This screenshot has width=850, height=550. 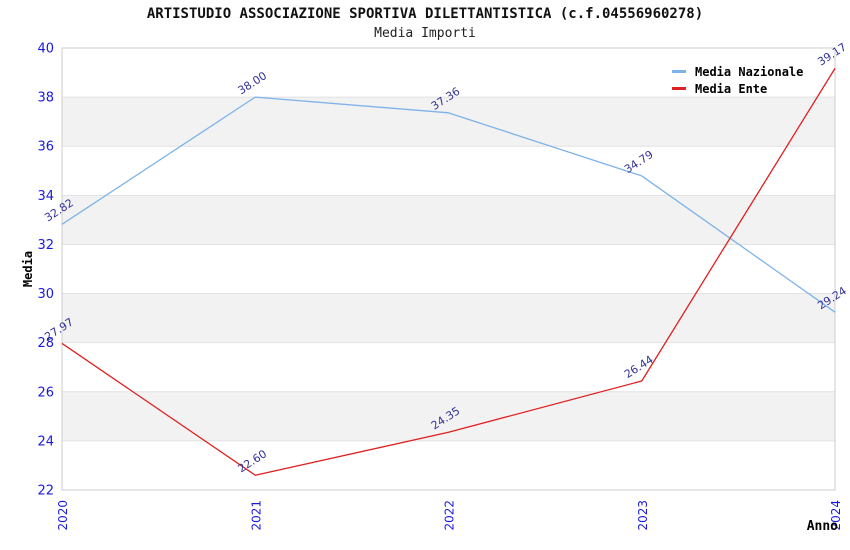 What do you see at coordinates (638, 367) in the screenshot?
I see `point-label: 26.44` at bounding box center [638, 367].